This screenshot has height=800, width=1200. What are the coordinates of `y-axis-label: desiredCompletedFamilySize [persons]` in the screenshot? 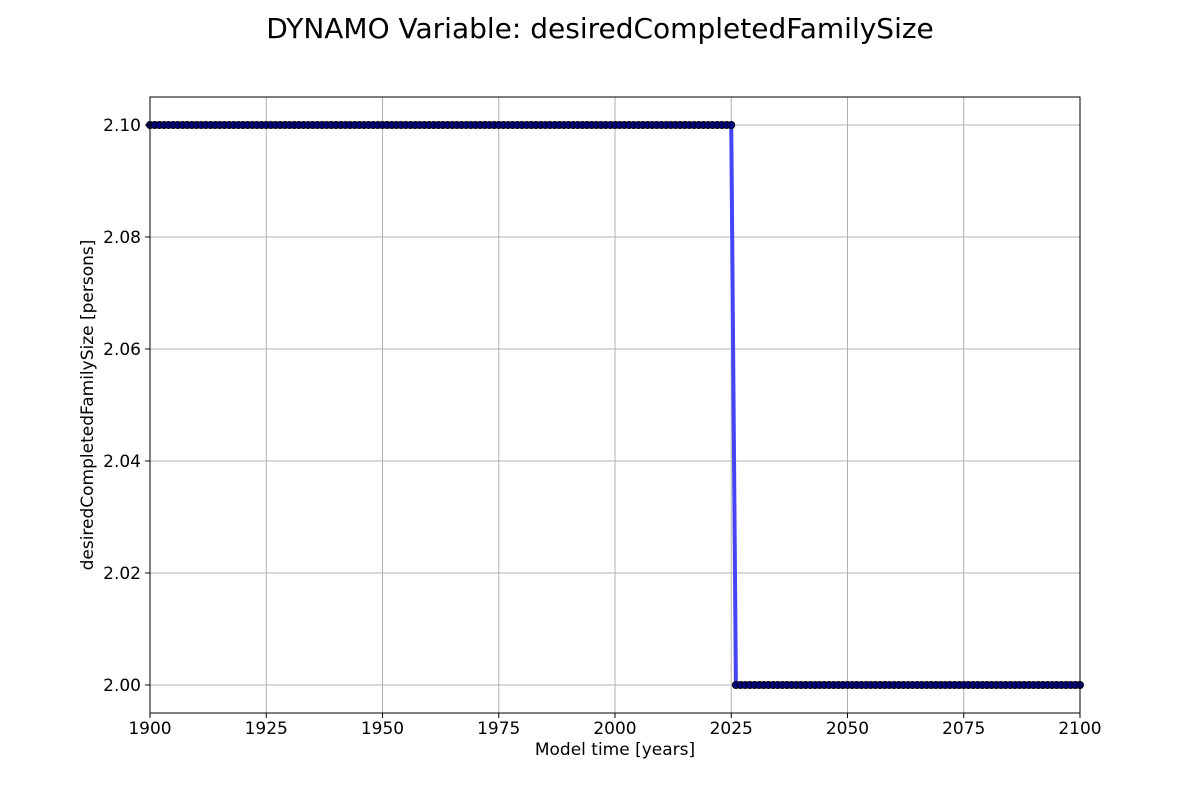 It's located at (88, 405).